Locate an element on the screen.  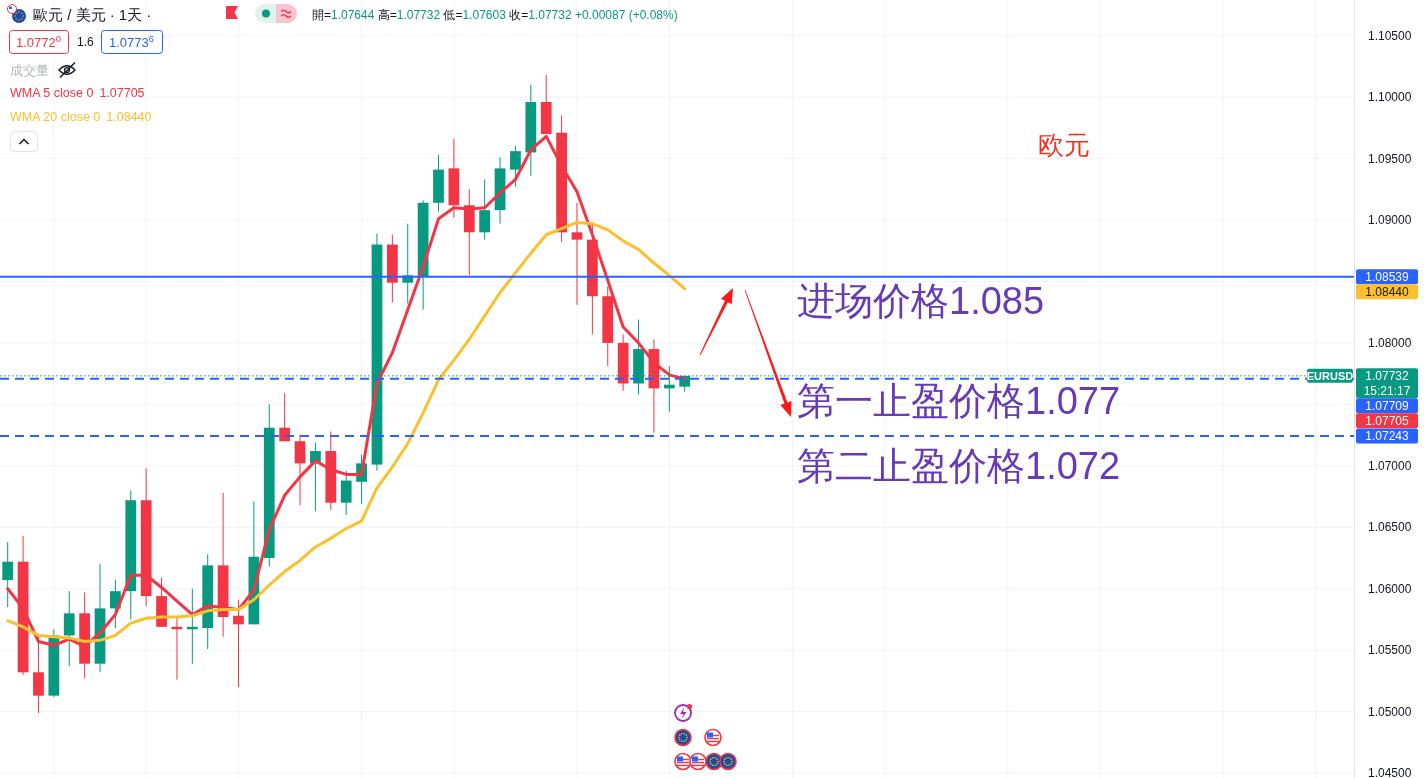
ref-line-label: 1.07732 is located at coordinates (1387, 375).